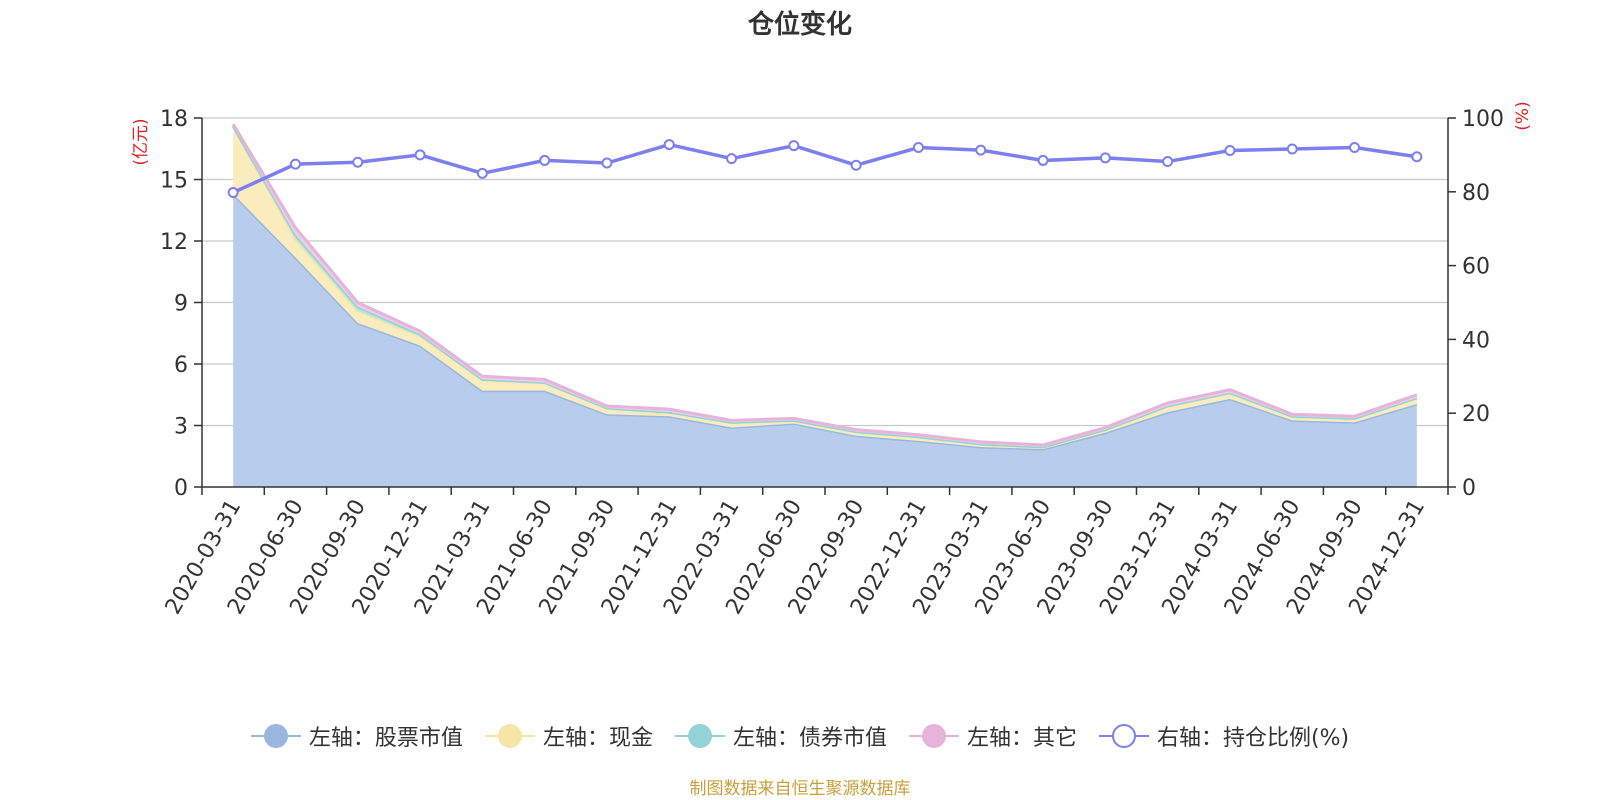 Image resolution: width=1600 pixels, height=800 pixels. What do you see at coordinates (1483, 119) in the screenshot?
I see `right-axis-tick-label: 100` at bounding box center [1483, 119].